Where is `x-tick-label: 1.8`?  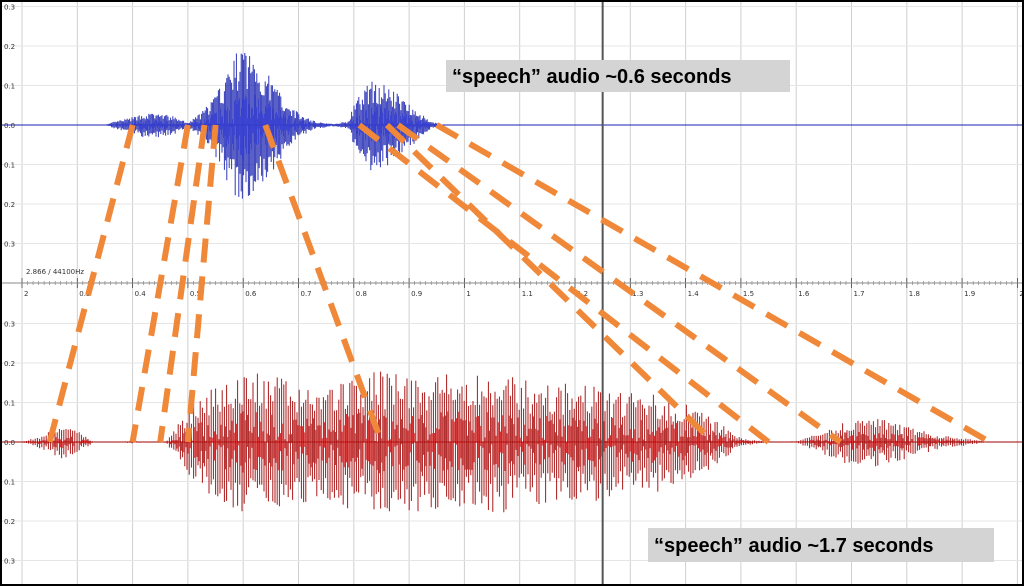 x-tick-label: 1.8 is located at coordinates (914, 294).